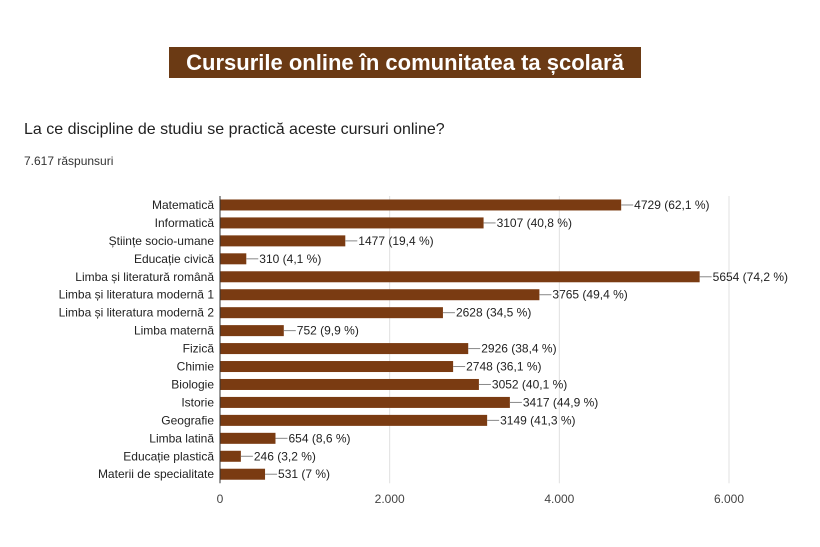 The image size is (820, 547). What do you see at coordinates (285, 456) in the screenshot?
I see `data-label: 246 (3,2 %)` at bounding box center [285, 456].